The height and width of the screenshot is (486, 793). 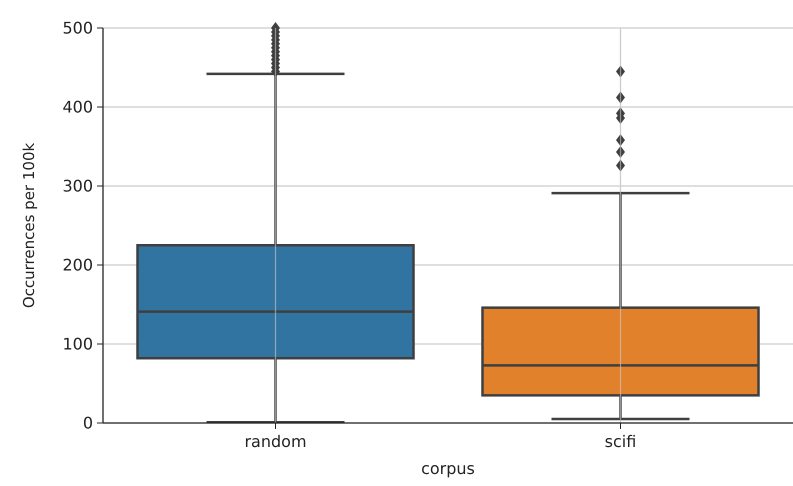 I want to click on y-tick-label: 300, so click(x=77, y=186).